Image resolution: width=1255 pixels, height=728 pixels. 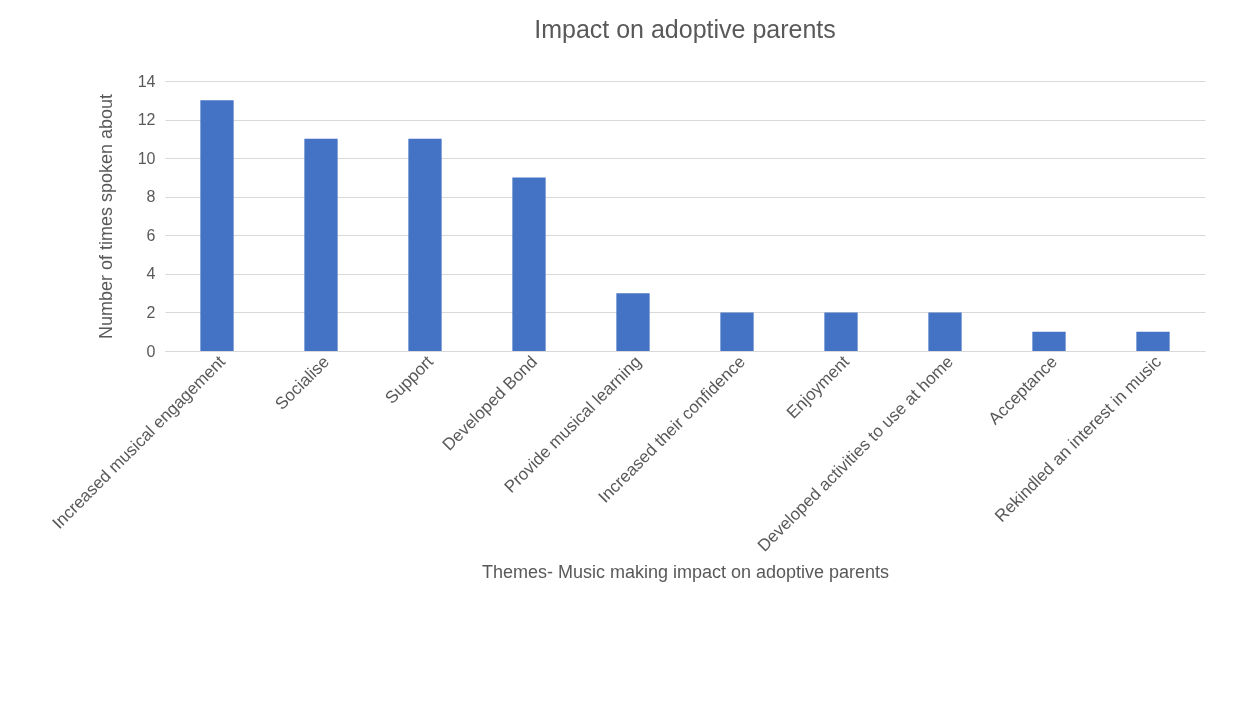 What do you see at coordinates (151, 274) in the screenshot?
I see `y-tick-label: 4` at bounding box center [151, 274].